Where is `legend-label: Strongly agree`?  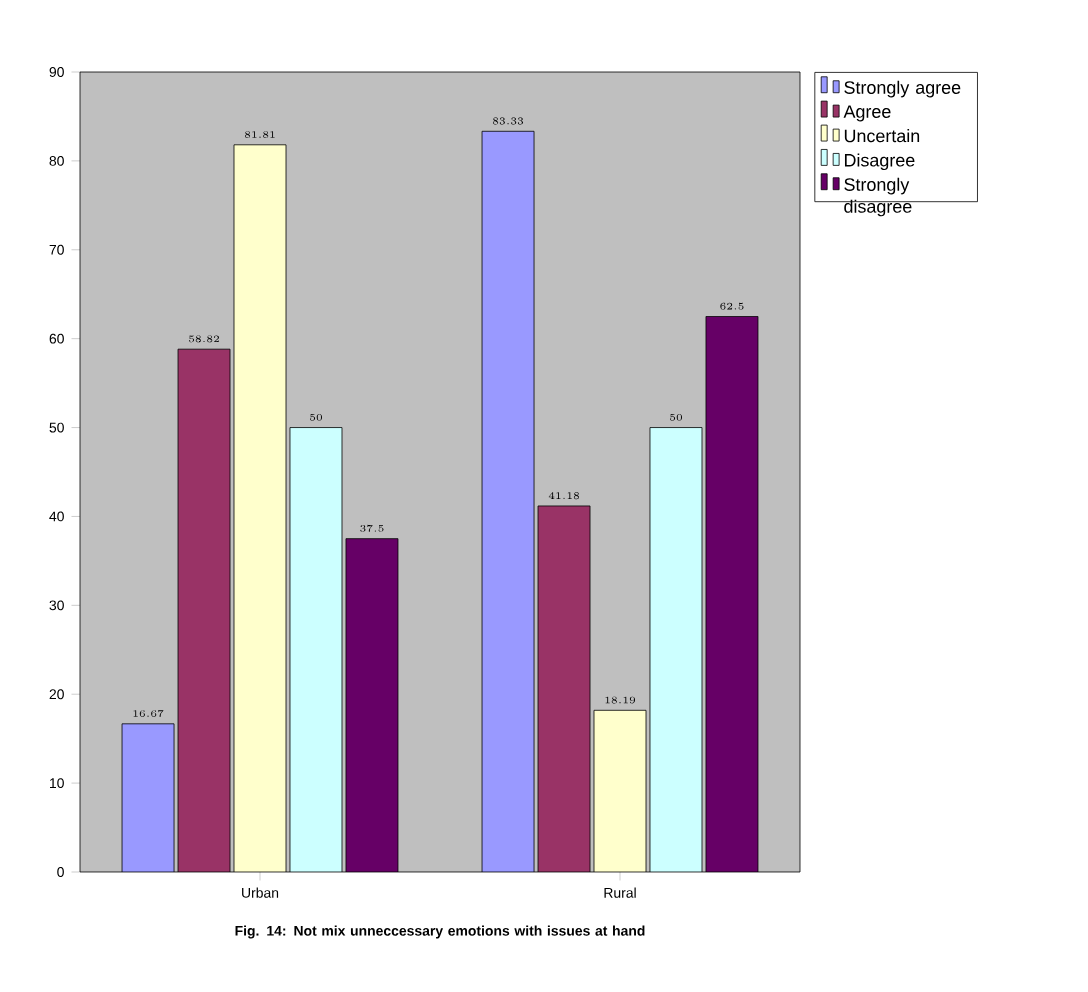
legend-label: Strongly agree is located at coordinates (902, 89).